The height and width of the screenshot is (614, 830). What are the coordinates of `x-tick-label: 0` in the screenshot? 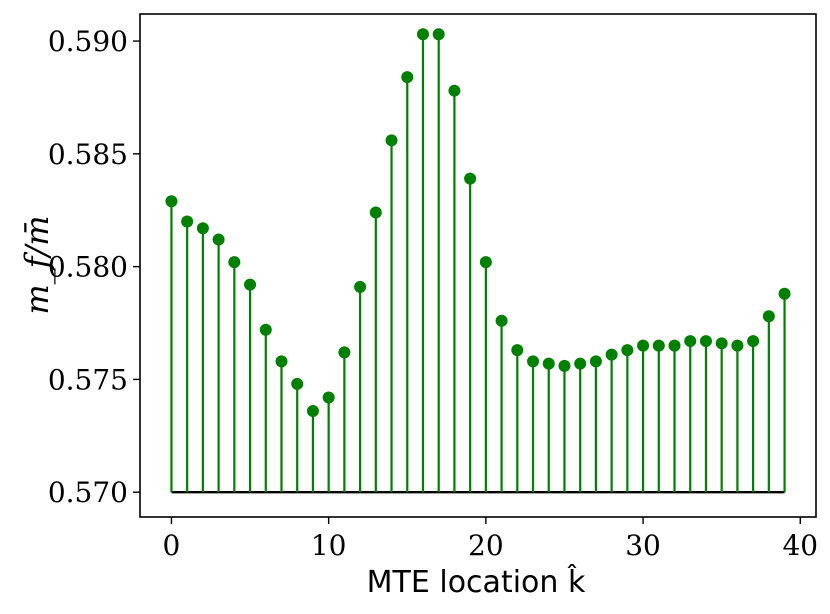 It's located at (172, 545).